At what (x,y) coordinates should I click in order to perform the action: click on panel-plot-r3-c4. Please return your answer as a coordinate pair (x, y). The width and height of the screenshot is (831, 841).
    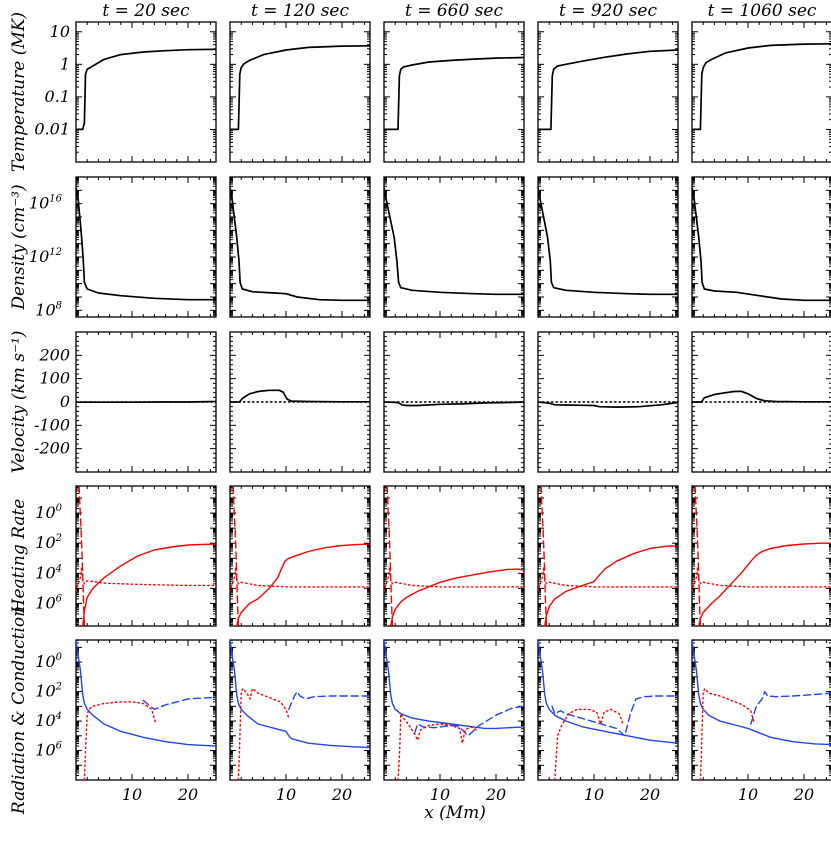
    Looking at the image, I should click on (761, 556).